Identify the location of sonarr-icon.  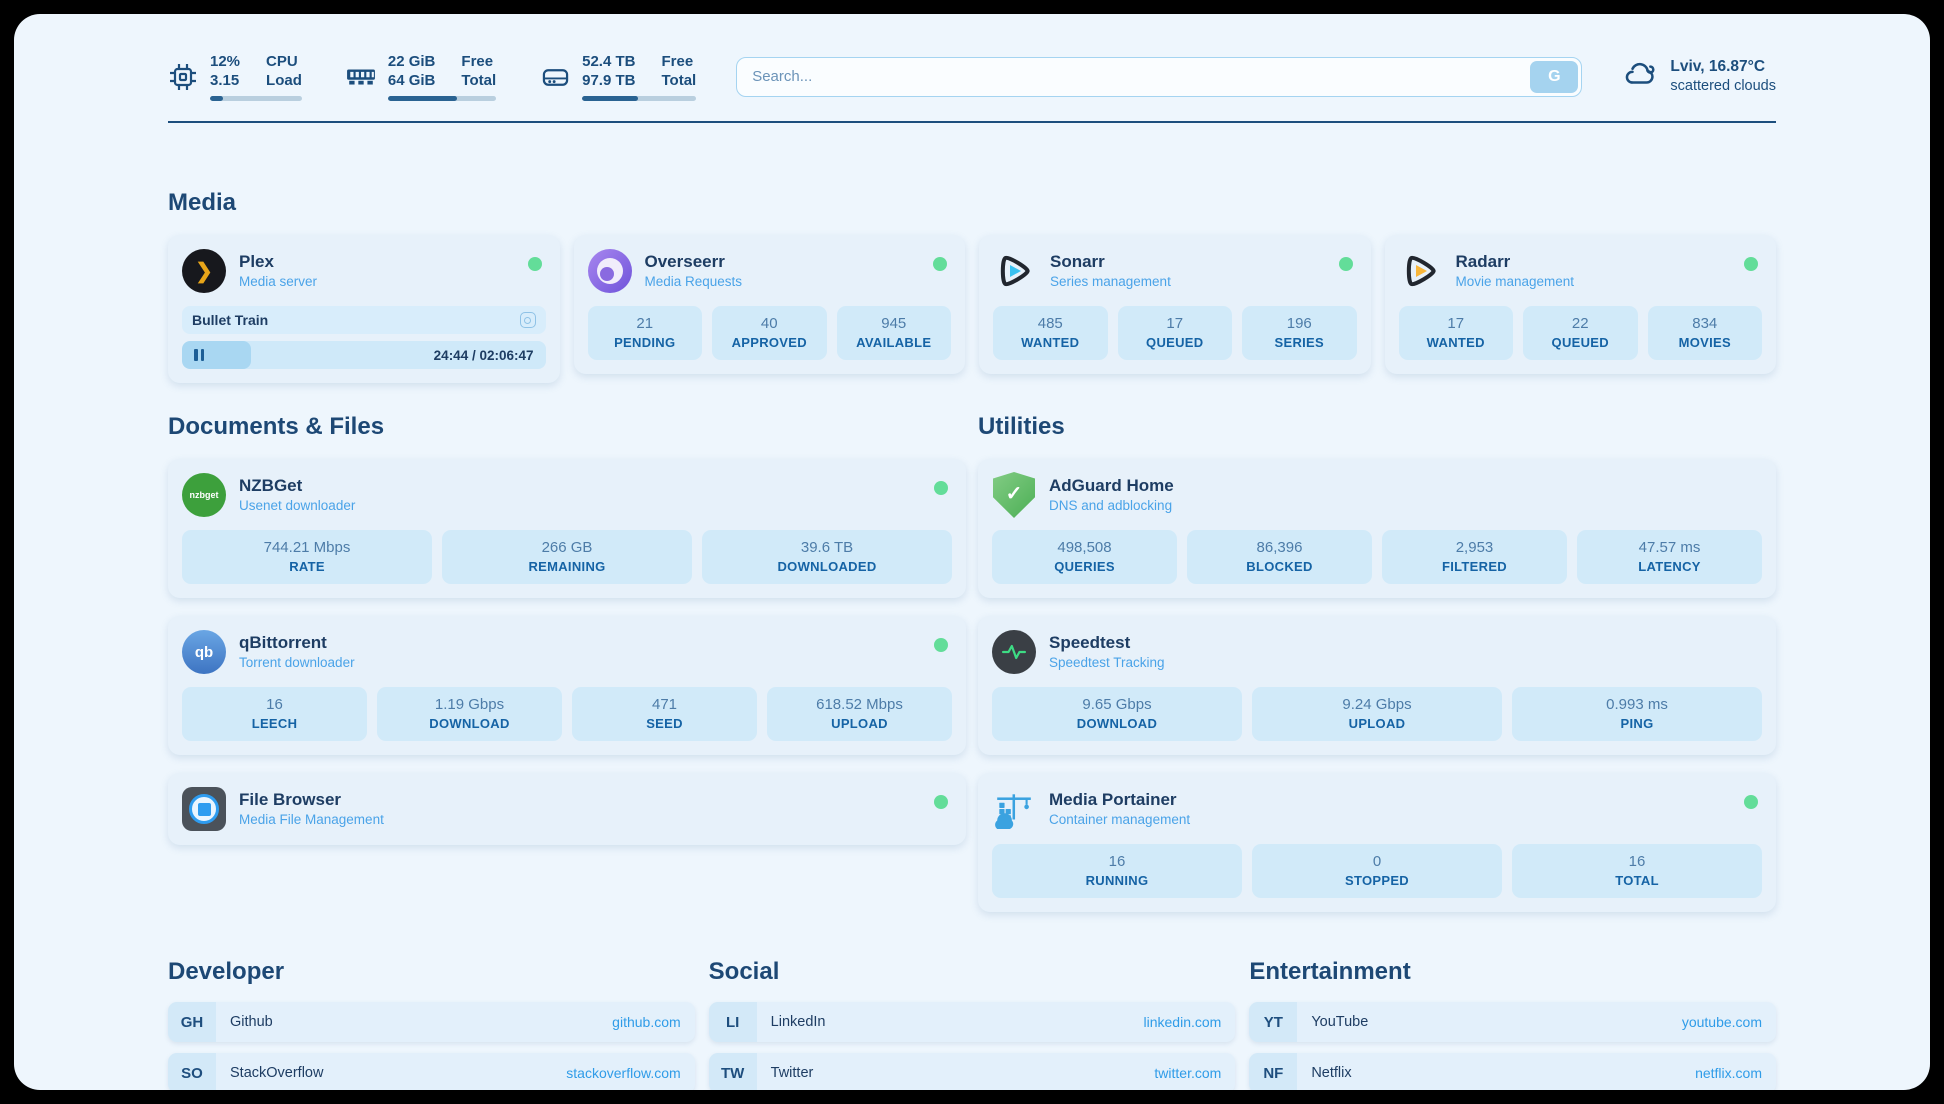
(1015, 271).